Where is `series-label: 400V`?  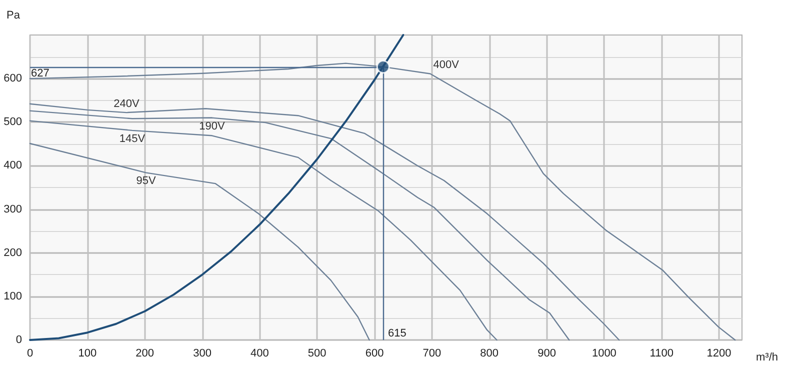 series-label: 400V is located at coordinates (446, 64).